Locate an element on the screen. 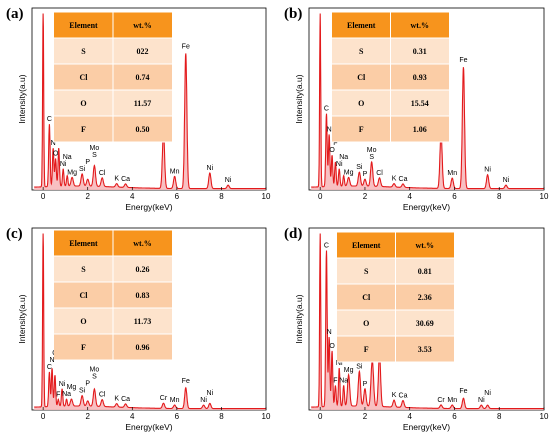 The width and height of the screenshot is (550, 435). table-cell: 0.50 is located at coordinates (143, 129).